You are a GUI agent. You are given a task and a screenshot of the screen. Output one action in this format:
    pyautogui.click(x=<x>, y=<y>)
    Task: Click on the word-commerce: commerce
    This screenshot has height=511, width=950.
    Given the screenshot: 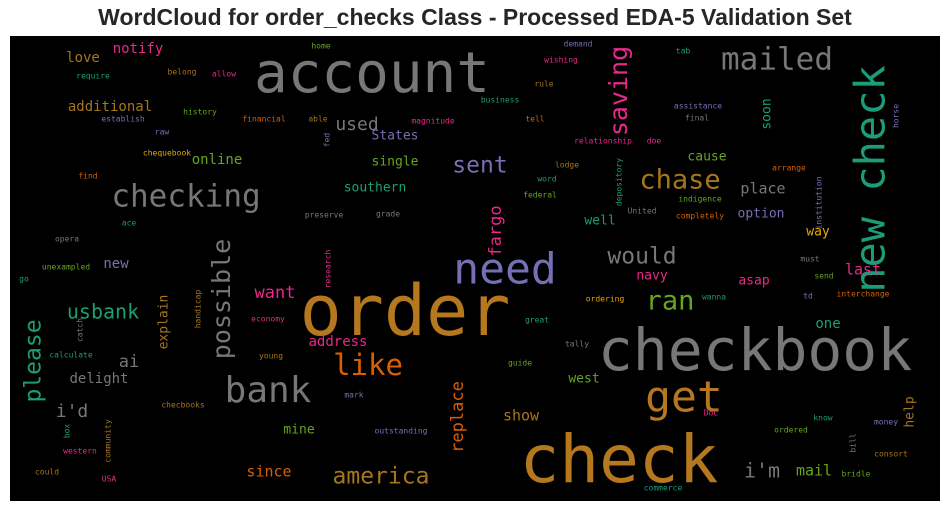 What is the action you would take?
    pyautogui.click(x=663, y=488)
    